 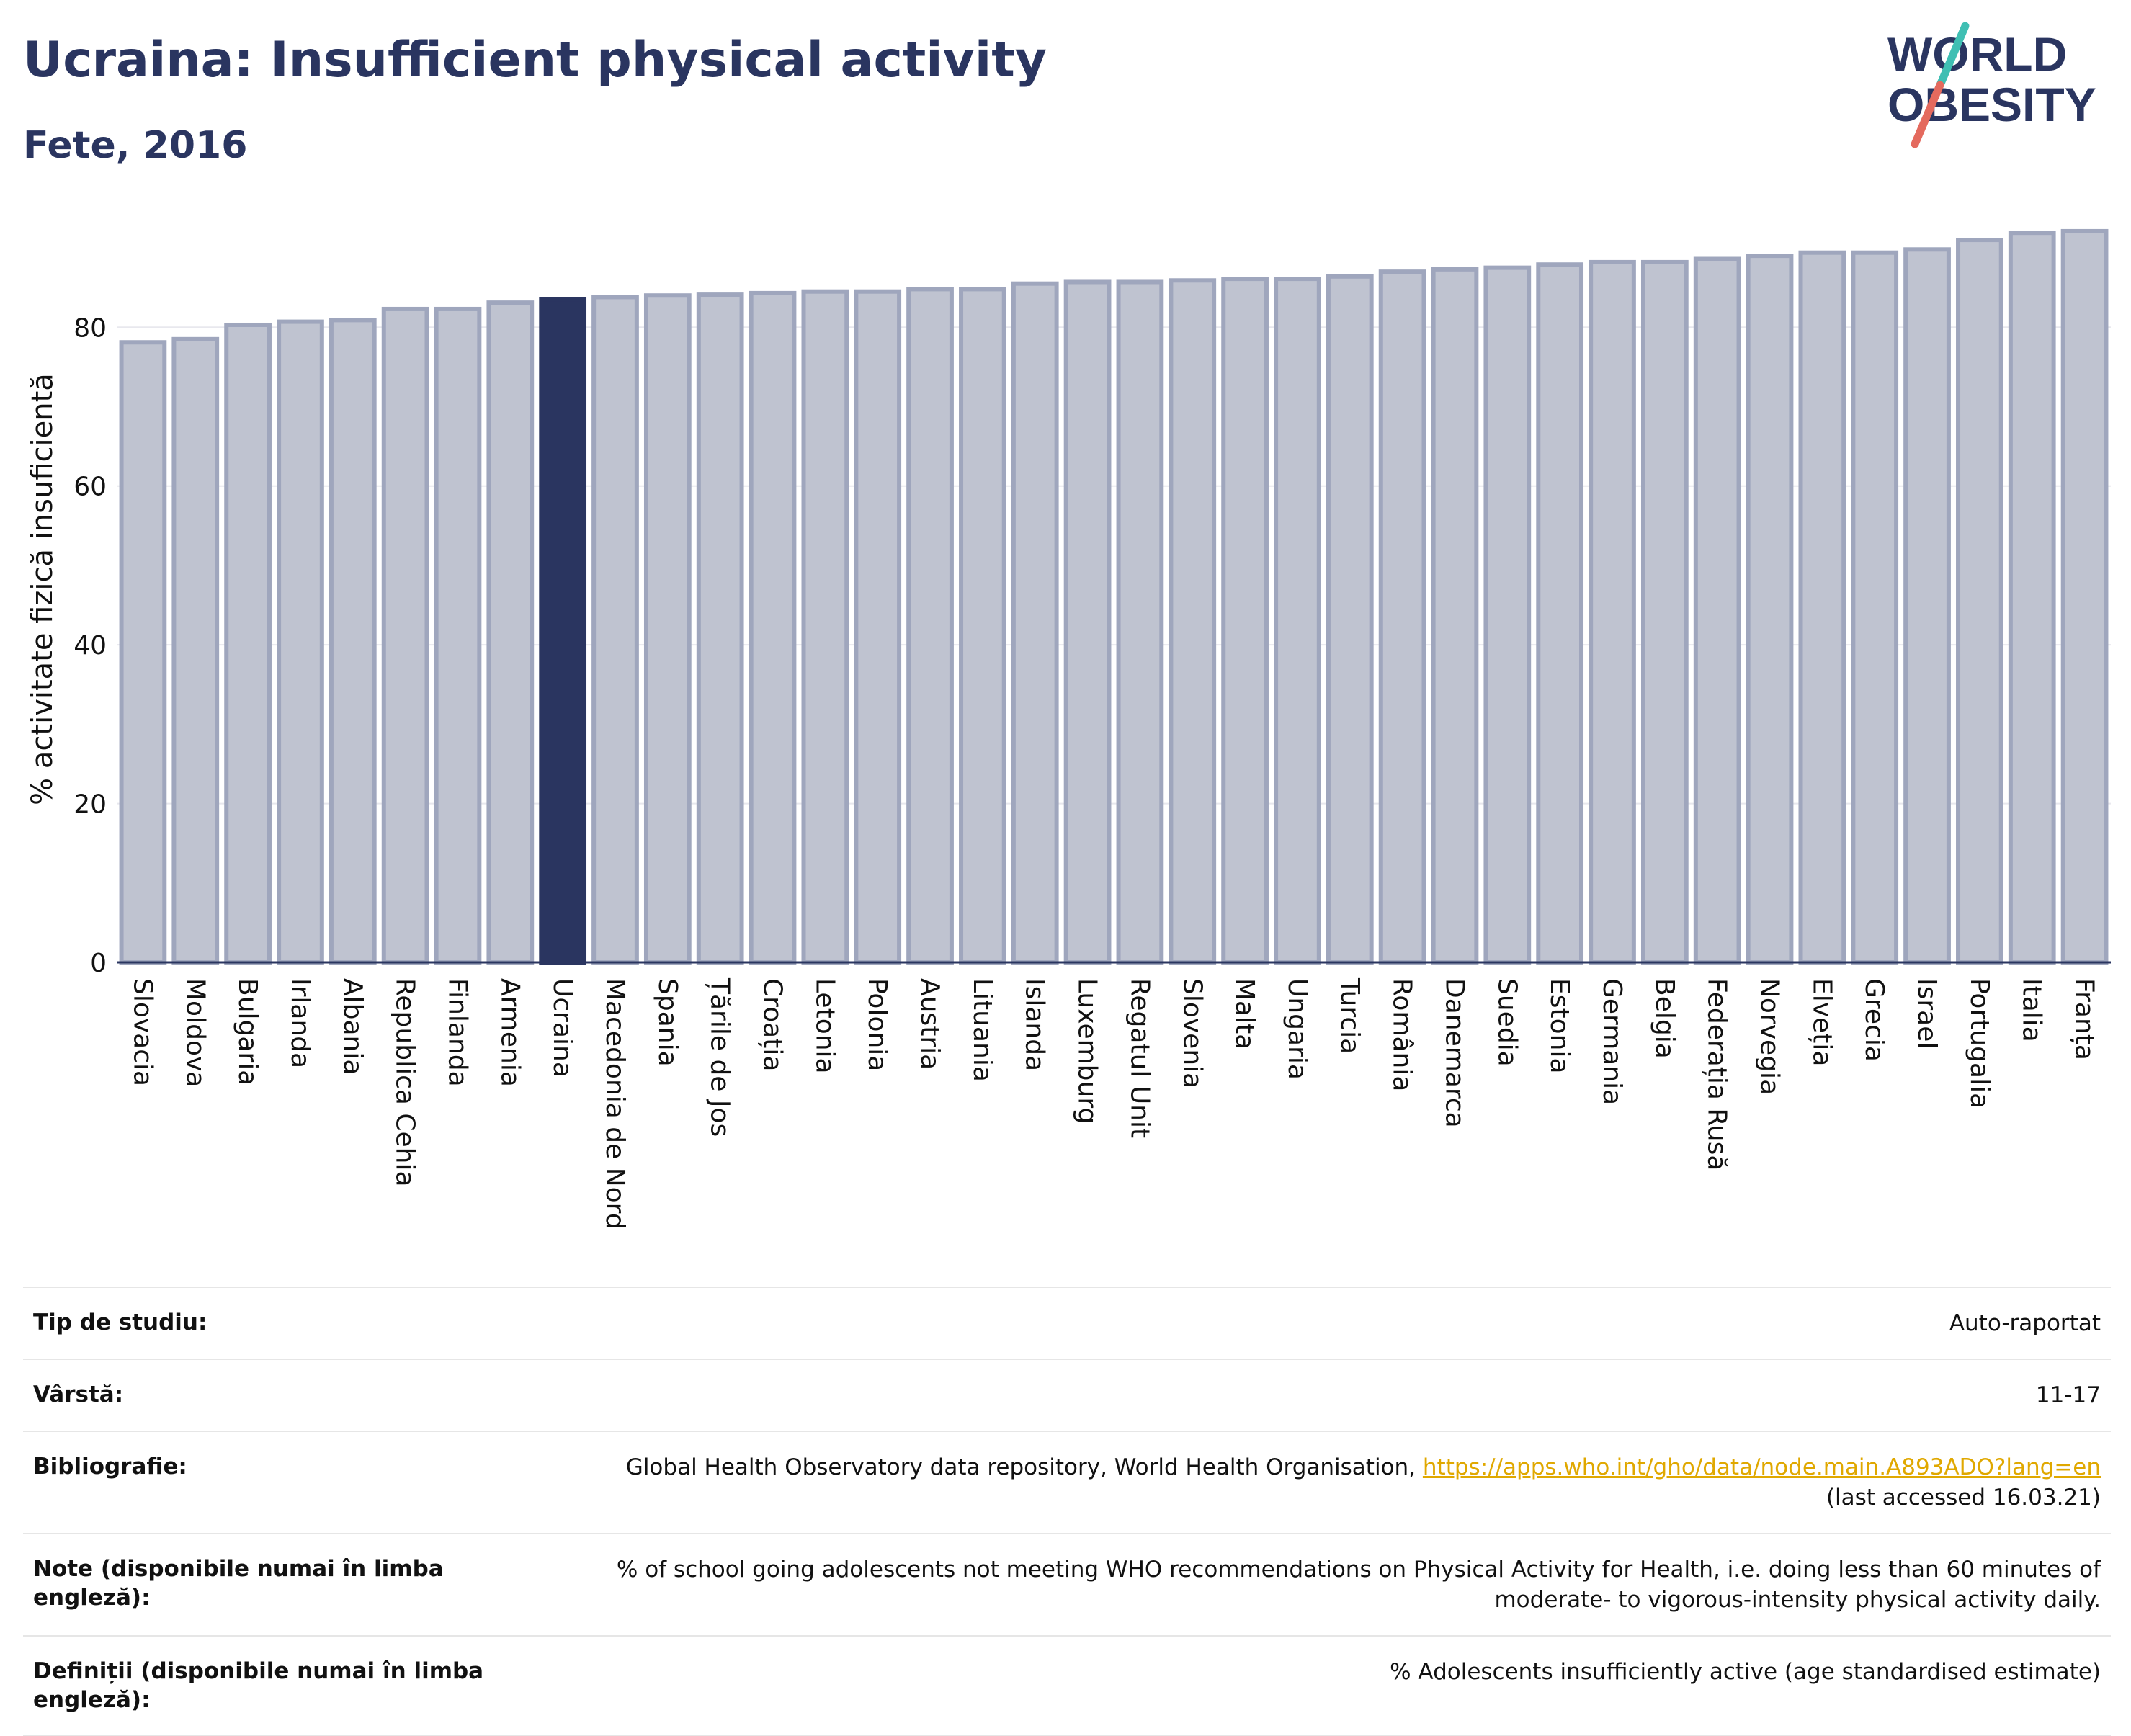 I want to click on info-label: Tip de studiu:, so click(x=120, y=1322).